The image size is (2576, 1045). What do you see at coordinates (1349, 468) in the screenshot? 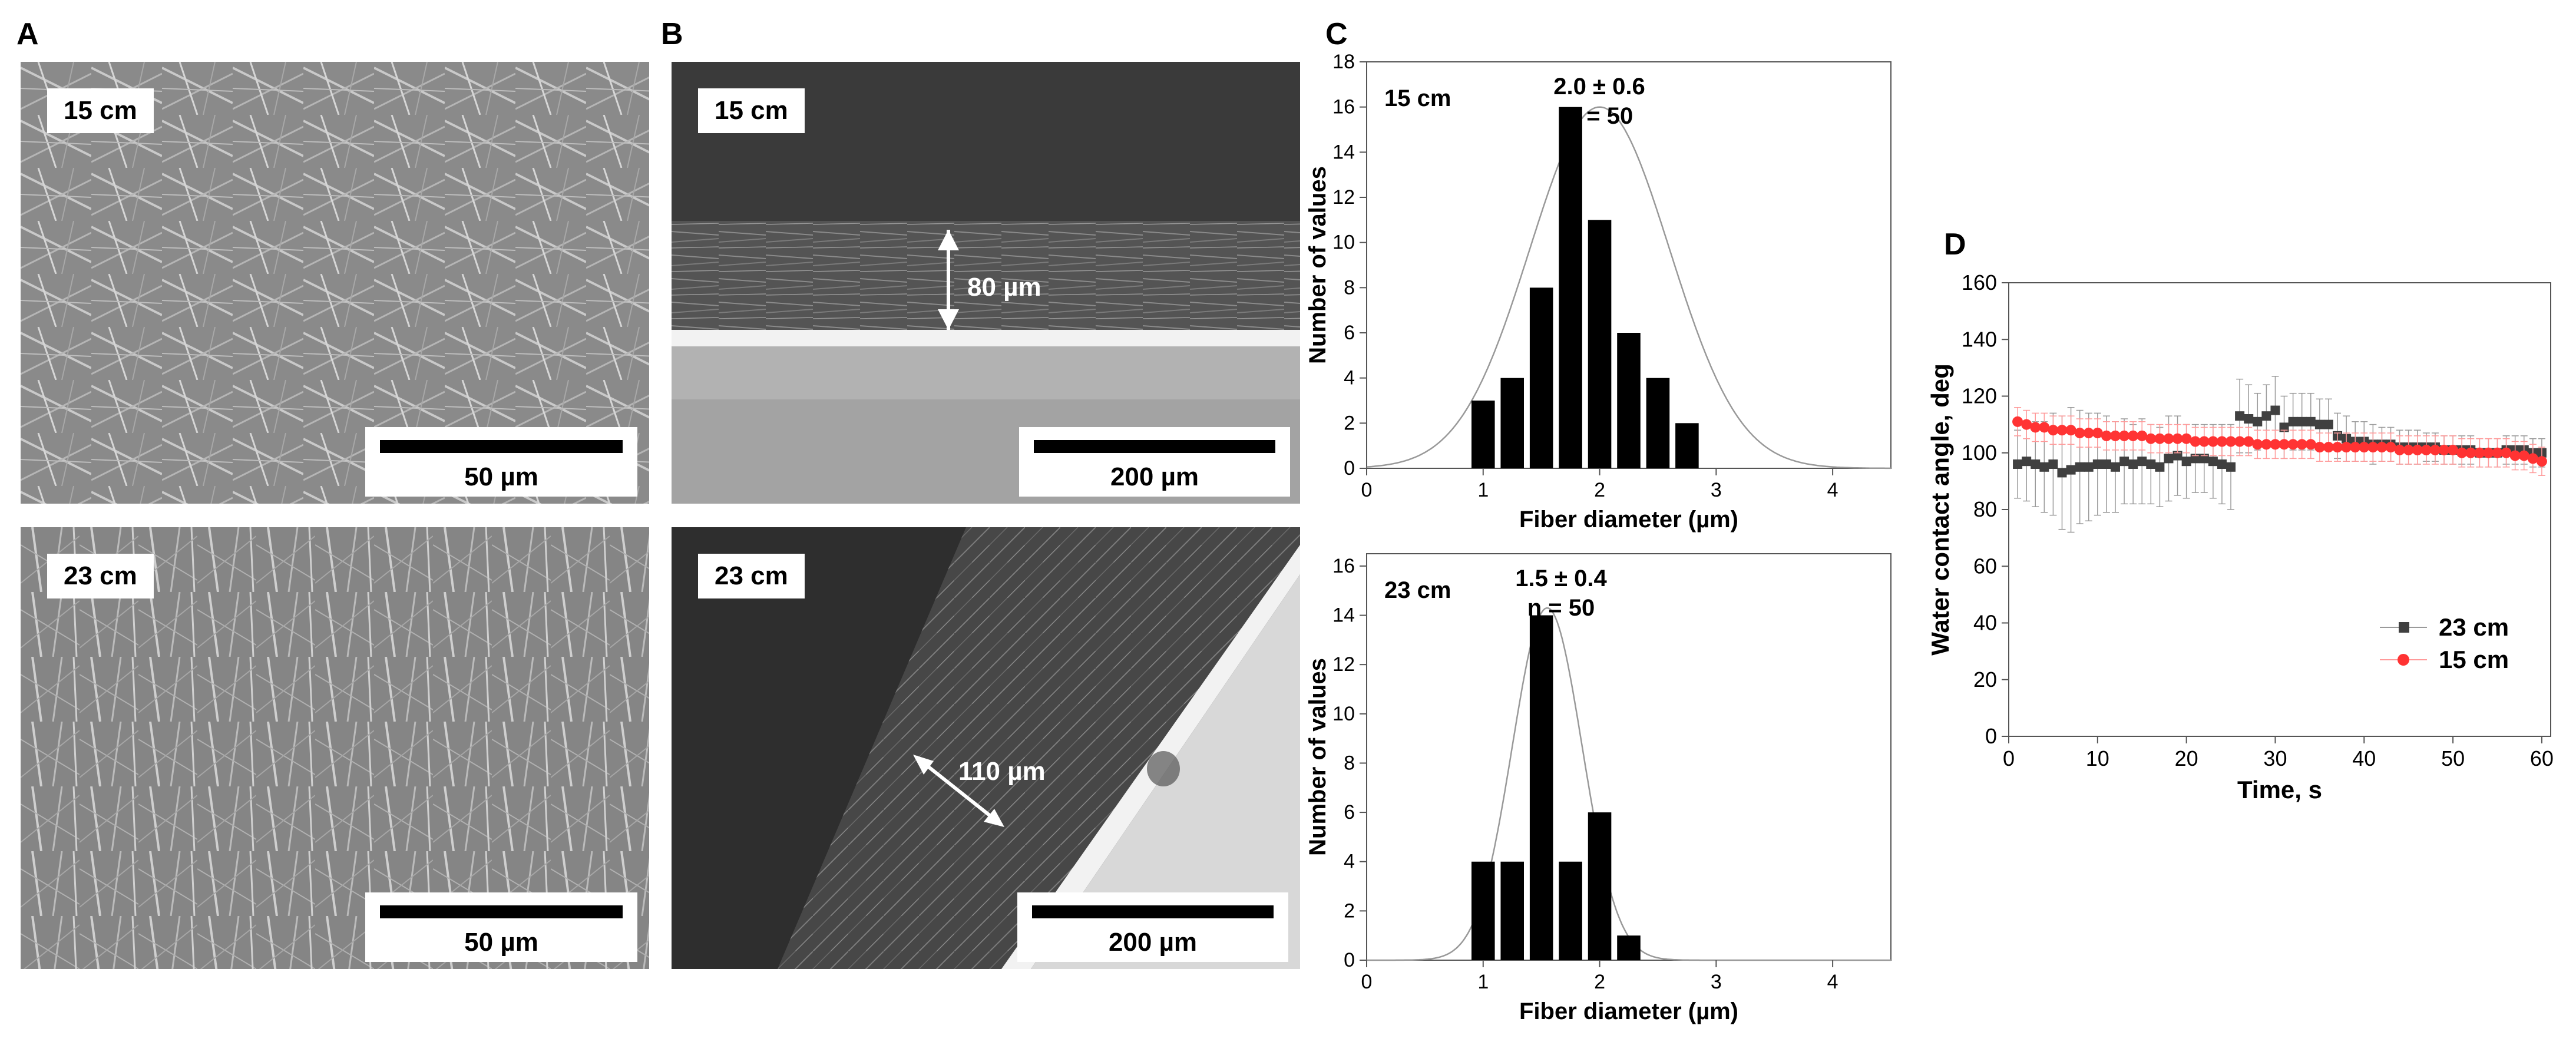
I see `y-tick-label: 0` at bounding box center [1349, 468].